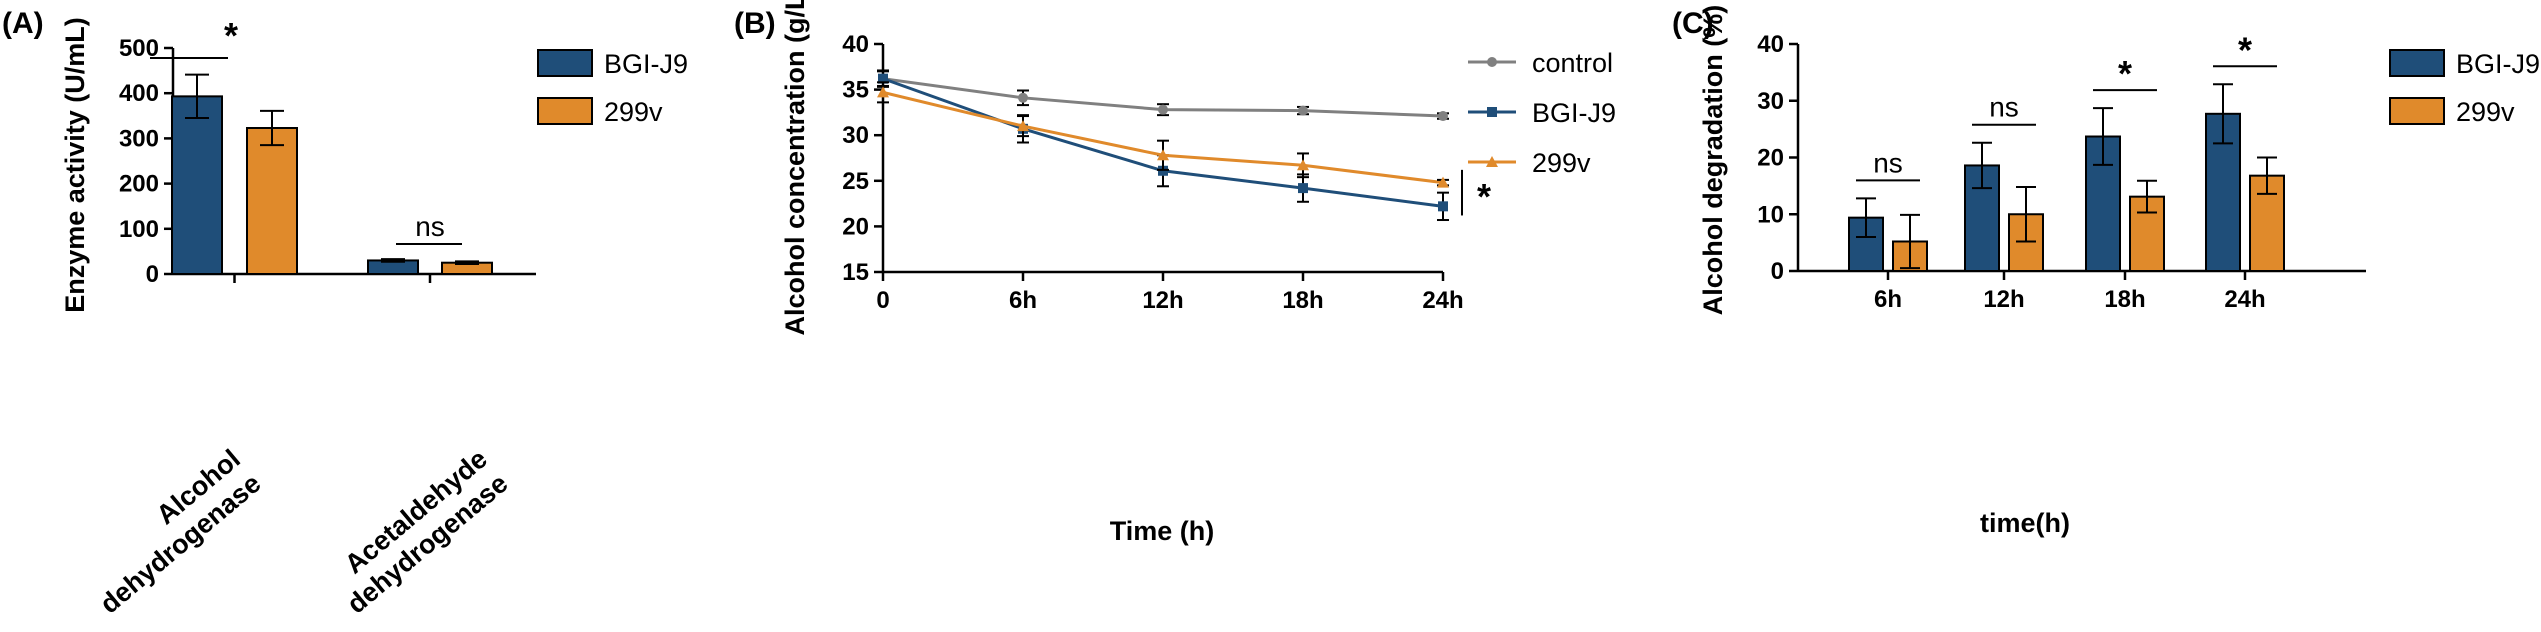  Describe the element at coordinates (1166, 172) in the screenshot. I see `panel-b-plot: 15 20 25 30 35 40 0 6h 12h 18h 24h *` at that location.